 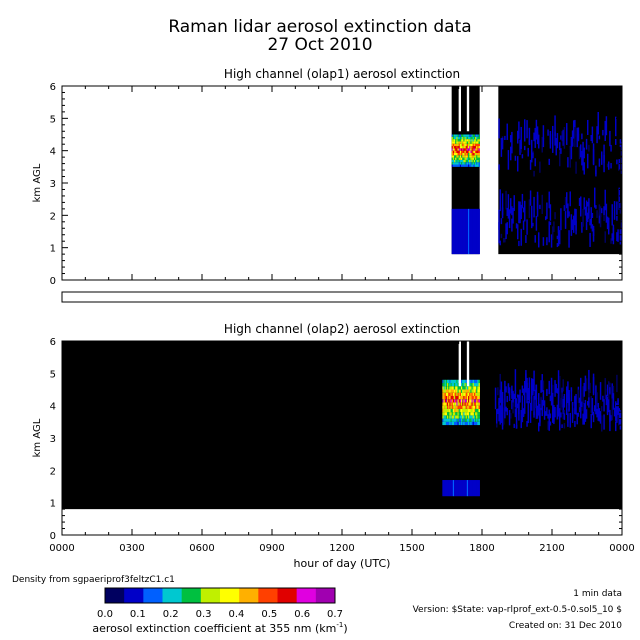 I want to click on top-plot-title: High channel (olap1) aerosol extinction, so click(x=342, y=74).